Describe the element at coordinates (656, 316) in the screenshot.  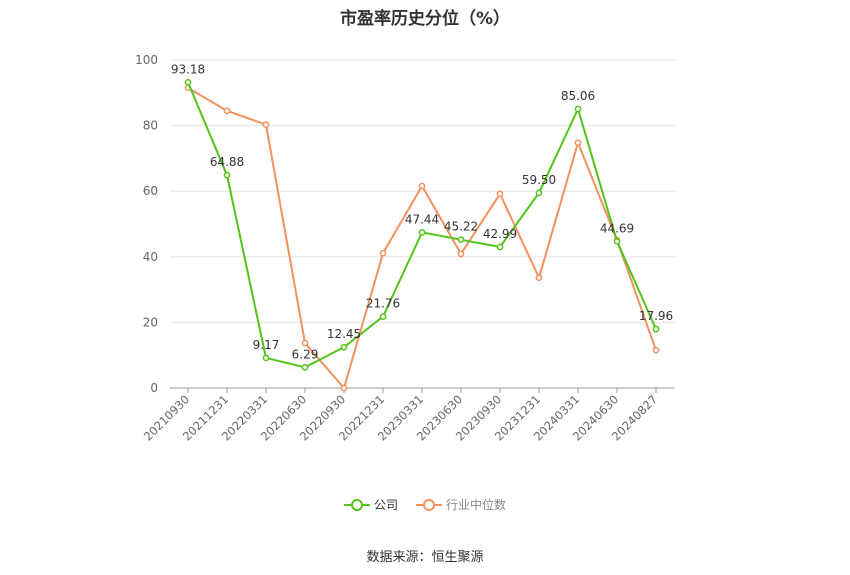
I see `data-label-company: 17.96` at that location.